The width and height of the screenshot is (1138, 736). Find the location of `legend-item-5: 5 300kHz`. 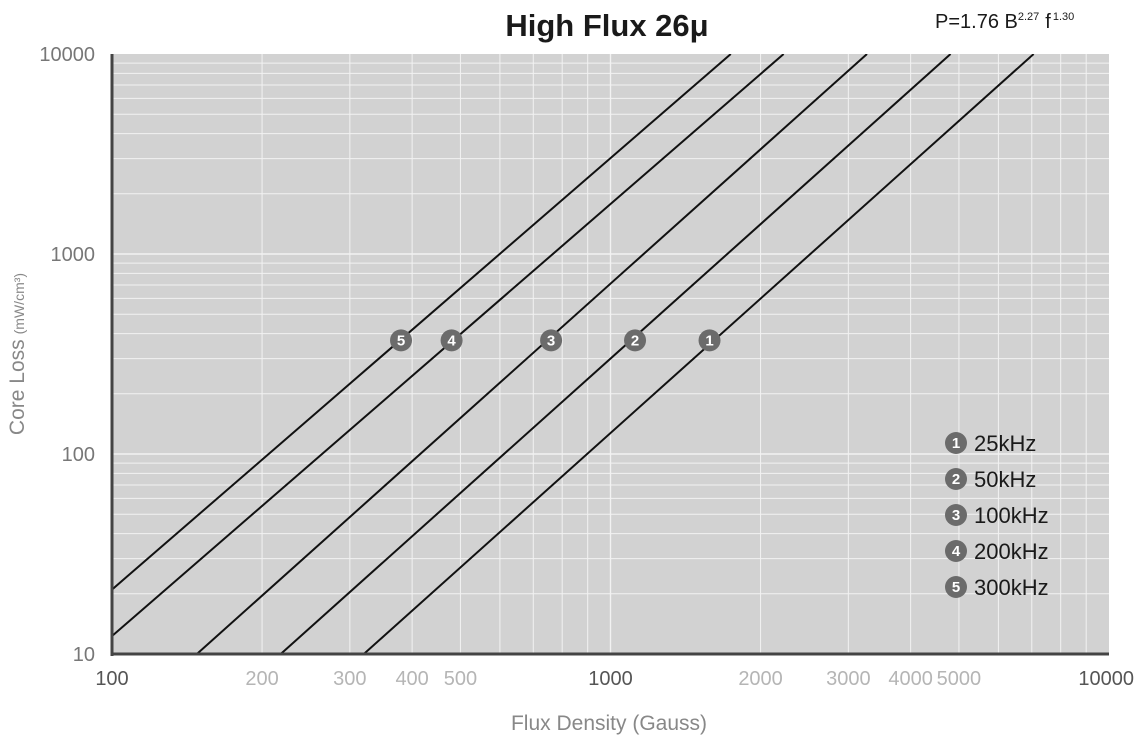

legend-item-5: 5 300kHz is located at coordinates (997, 587).